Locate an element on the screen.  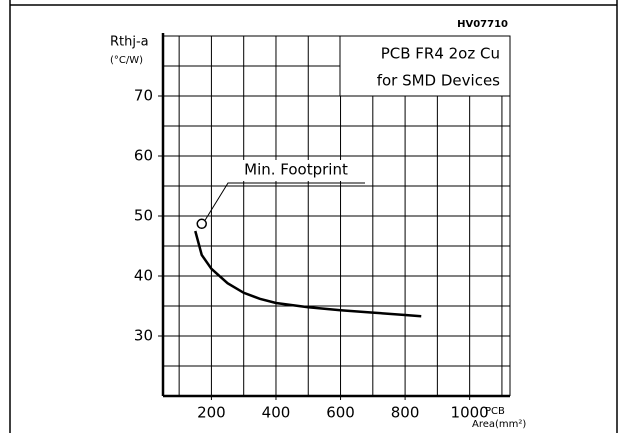
x-axis-unit: Area(mm²) is located at coordinates (499, 424).